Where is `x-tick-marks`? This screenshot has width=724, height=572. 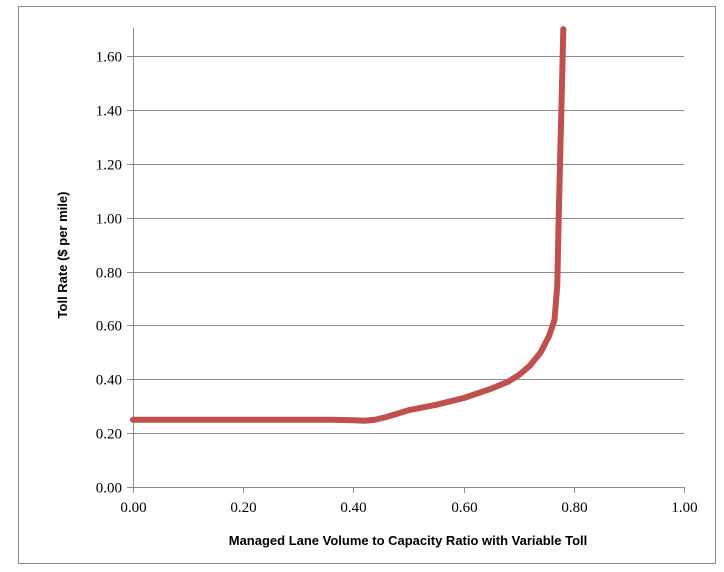 x-tick-marks is located at coordinates (409, 490).